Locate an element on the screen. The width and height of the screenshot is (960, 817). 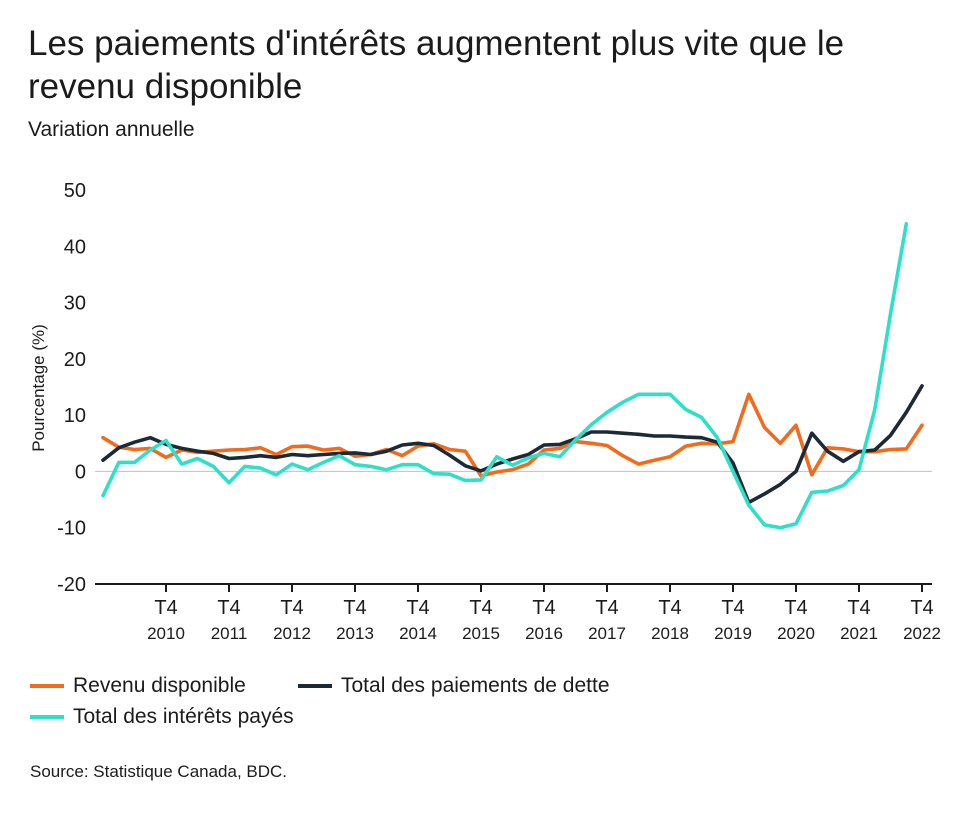
x-tick-year-label: 2014 is located at coordinates (418, 633).